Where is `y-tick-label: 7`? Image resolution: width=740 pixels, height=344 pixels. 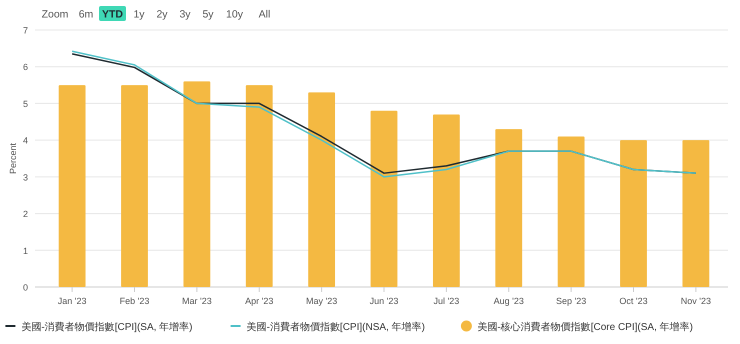 y-tick-label: 7 is located at coordinates (25, 31).